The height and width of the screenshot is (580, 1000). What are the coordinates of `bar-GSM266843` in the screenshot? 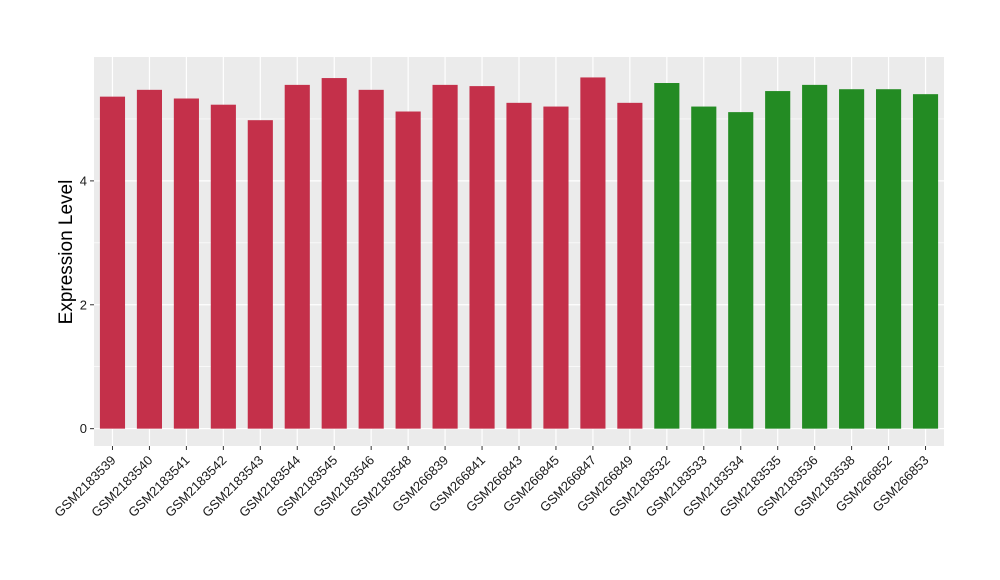 It's located at (519, 265).